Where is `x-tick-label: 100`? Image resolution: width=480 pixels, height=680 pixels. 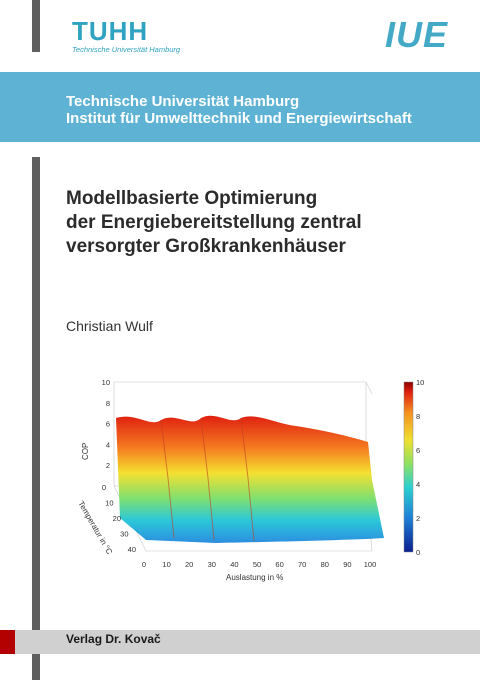 x-tick-label: 100 is located at coordinates (370, 564).